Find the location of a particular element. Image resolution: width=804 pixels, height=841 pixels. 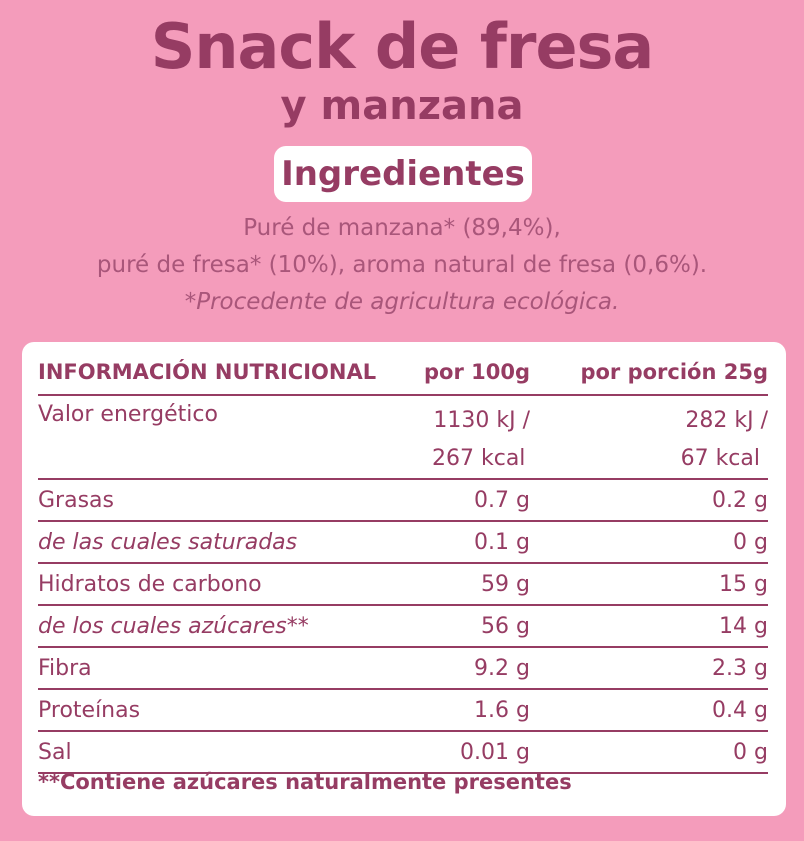

row-per-100g: 0.01 g is located at coordinates (454, 752).